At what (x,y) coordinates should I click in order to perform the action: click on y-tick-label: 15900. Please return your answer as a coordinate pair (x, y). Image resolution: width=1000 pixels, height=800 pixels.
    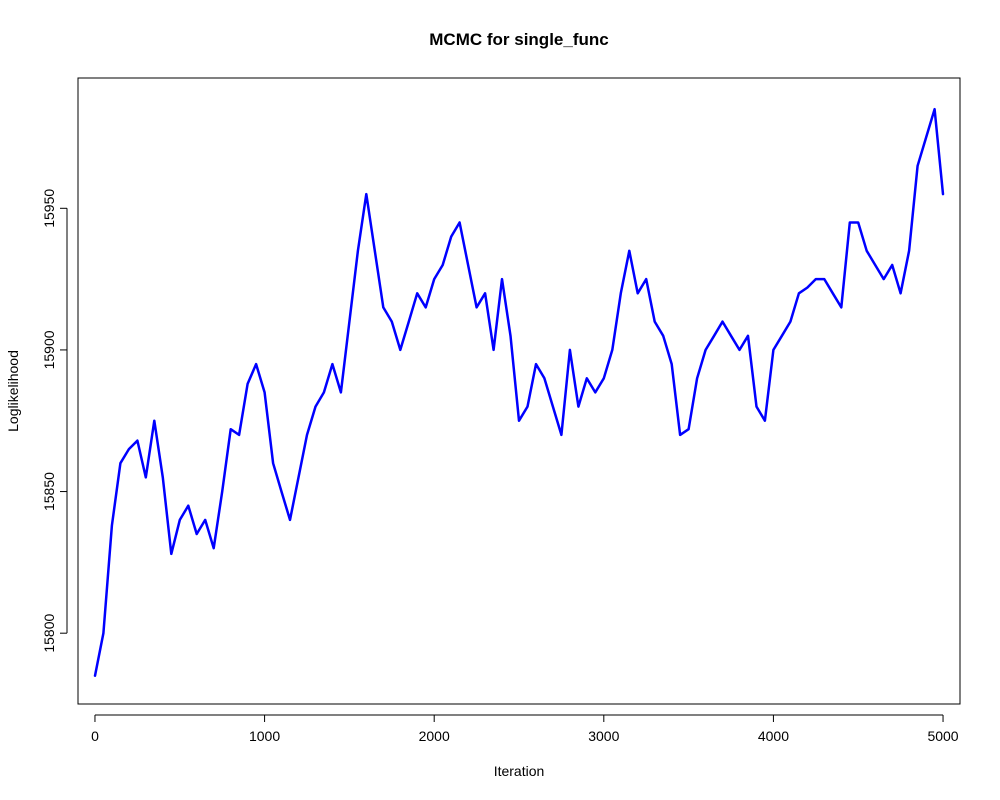
    Looking at the image, I should click on (49, 349).